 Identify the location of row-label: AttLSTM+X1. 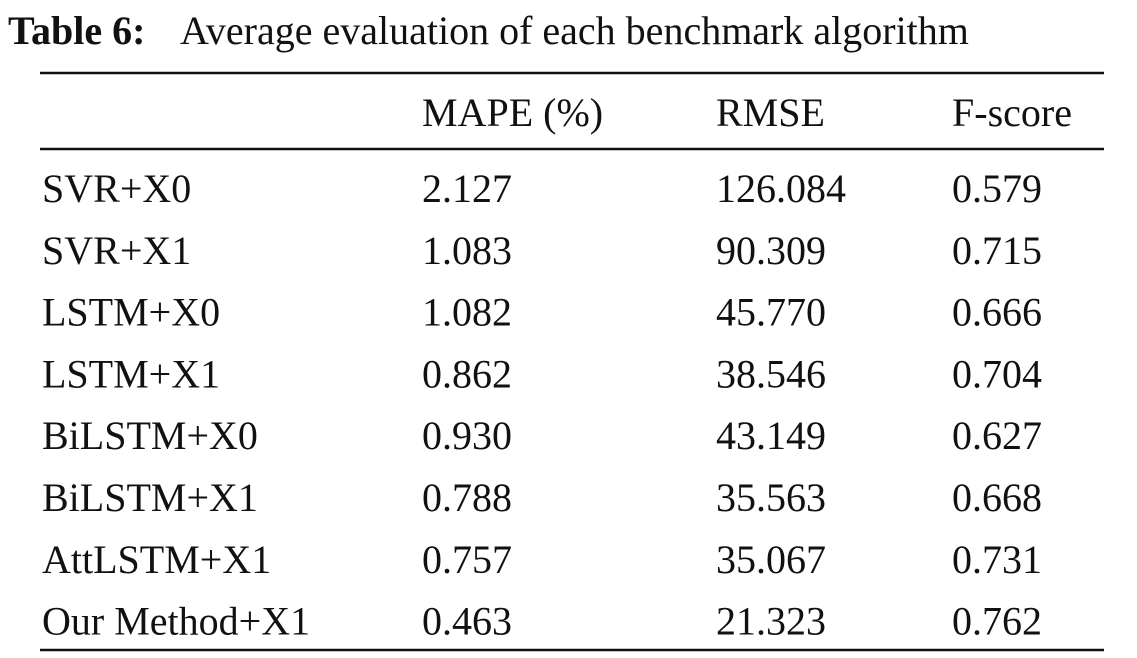
(156, 559).